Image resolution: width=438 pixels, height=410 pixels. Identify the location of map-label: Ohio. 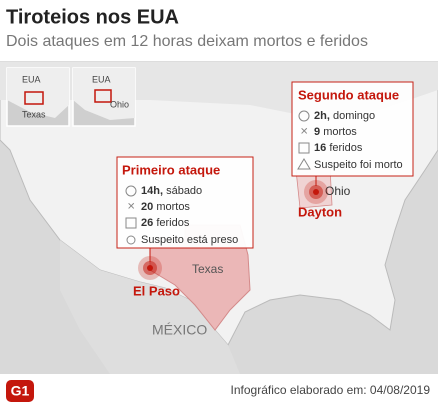
(338, 191).